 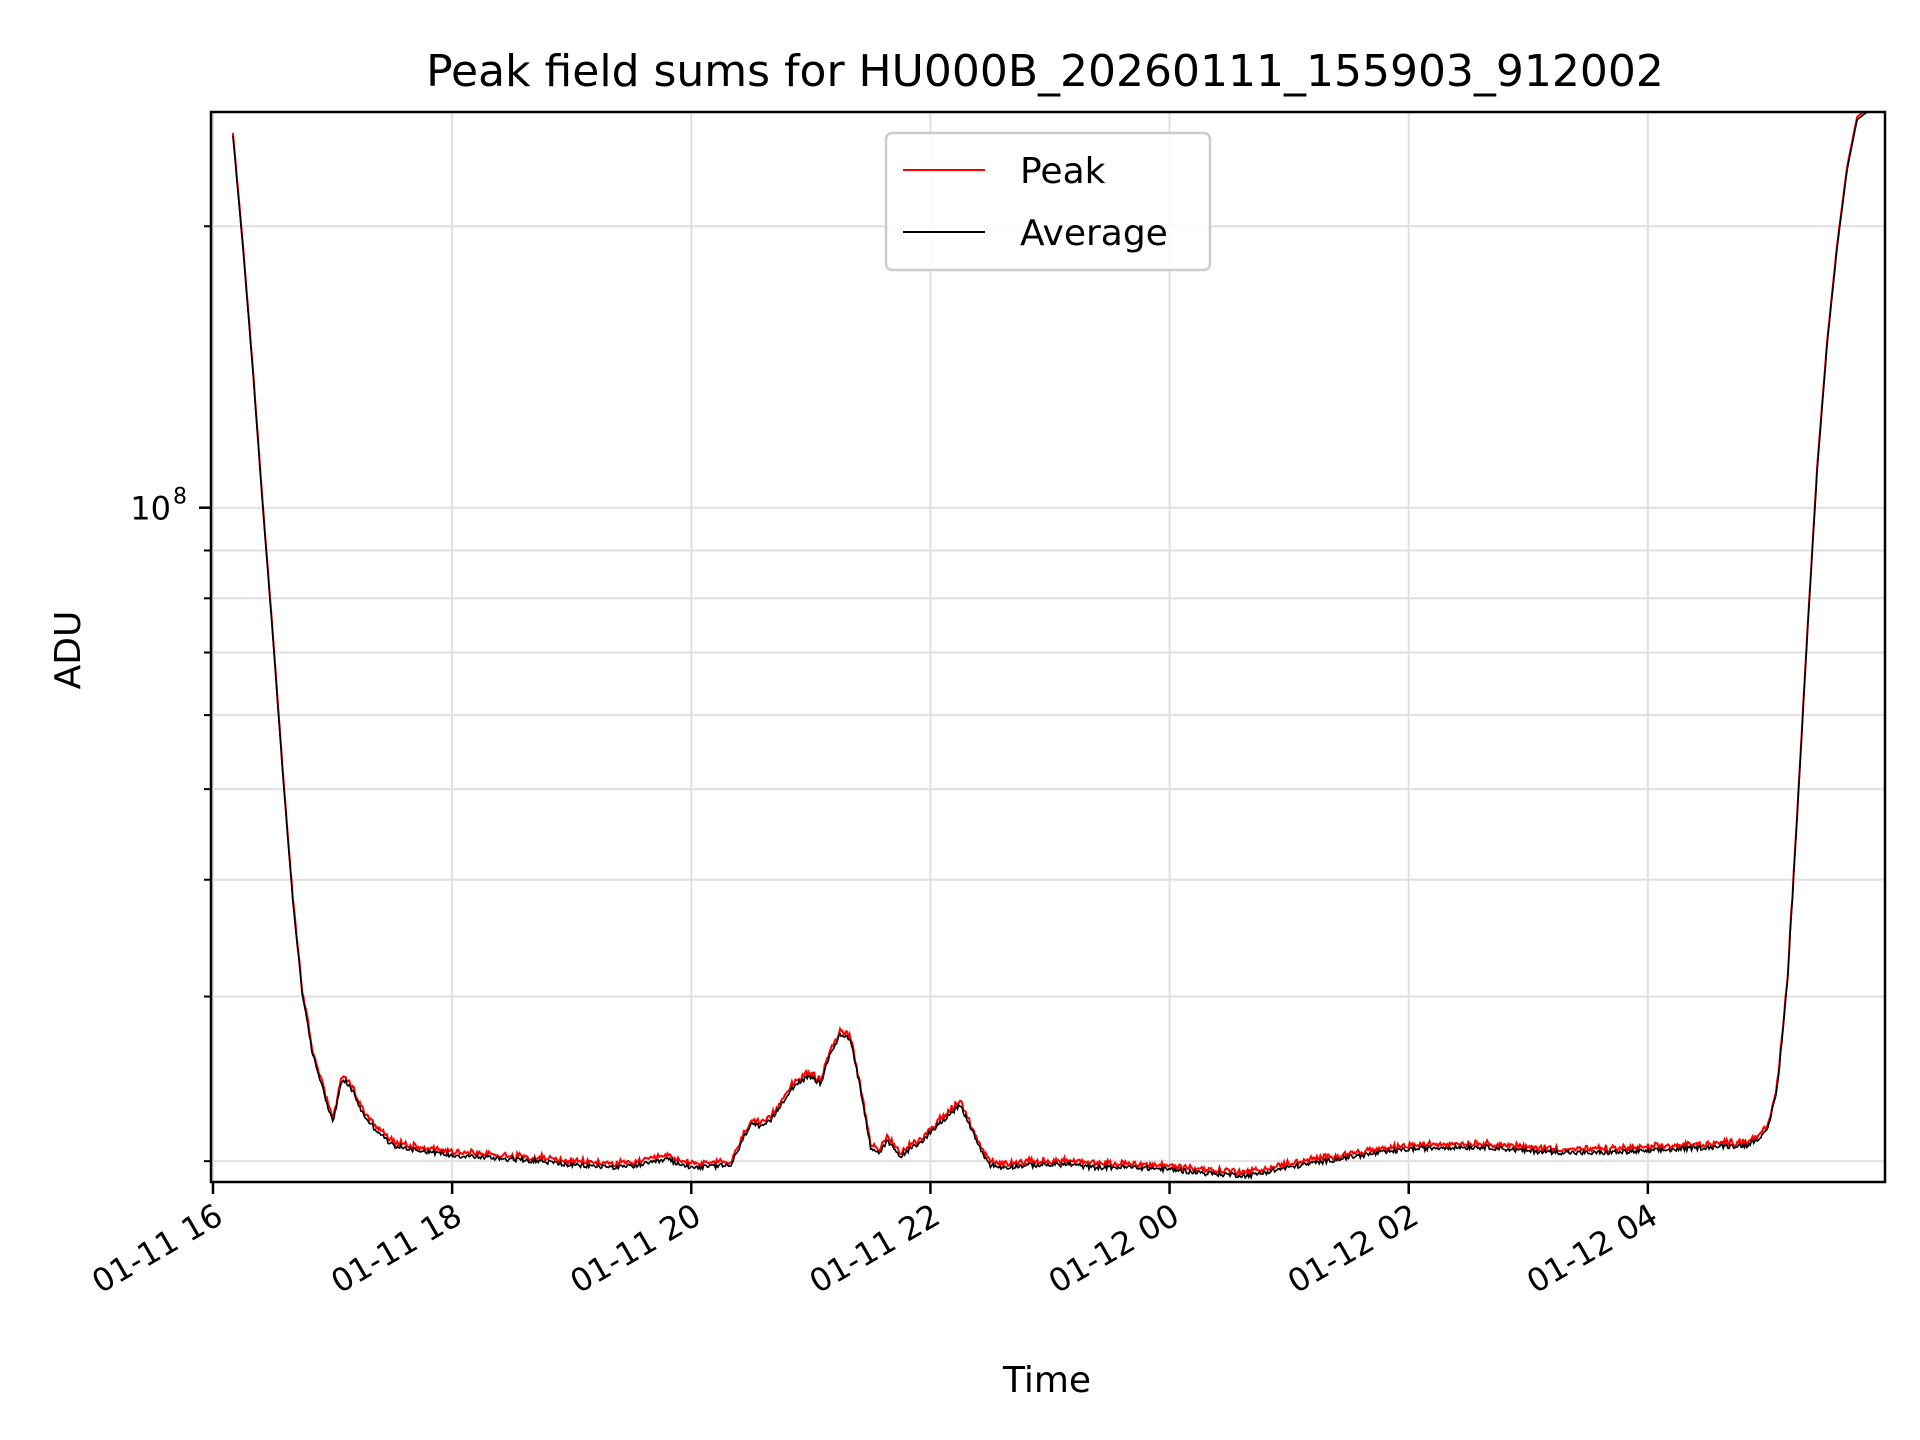 I want to click on y-tick-label: 10, so click(x=150, y=509).